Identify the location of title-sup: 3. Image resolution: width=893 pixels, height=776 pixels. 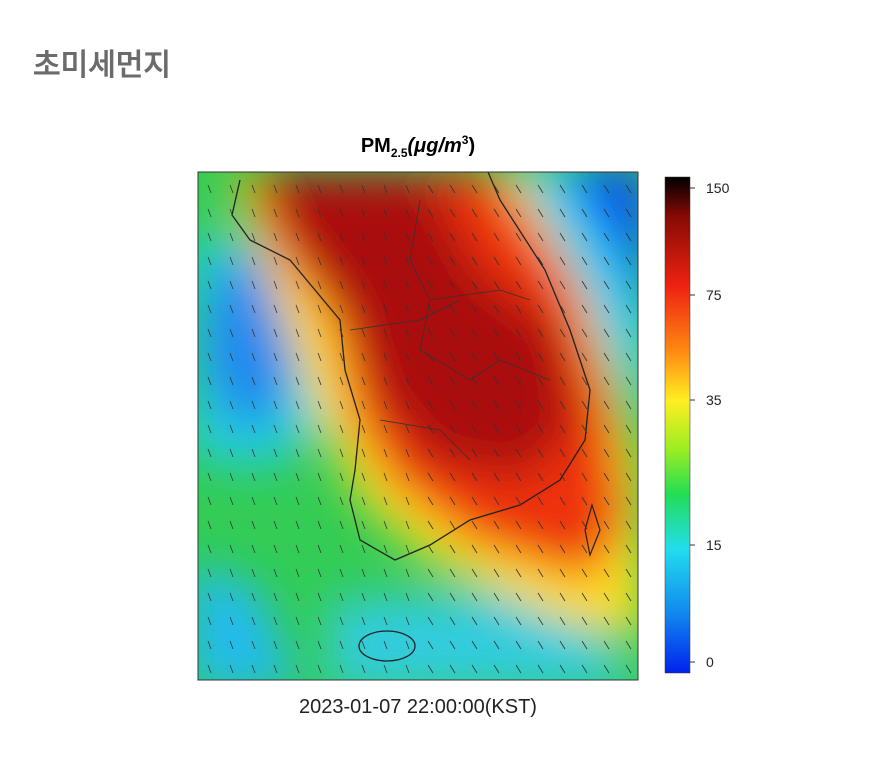
(465, 140).